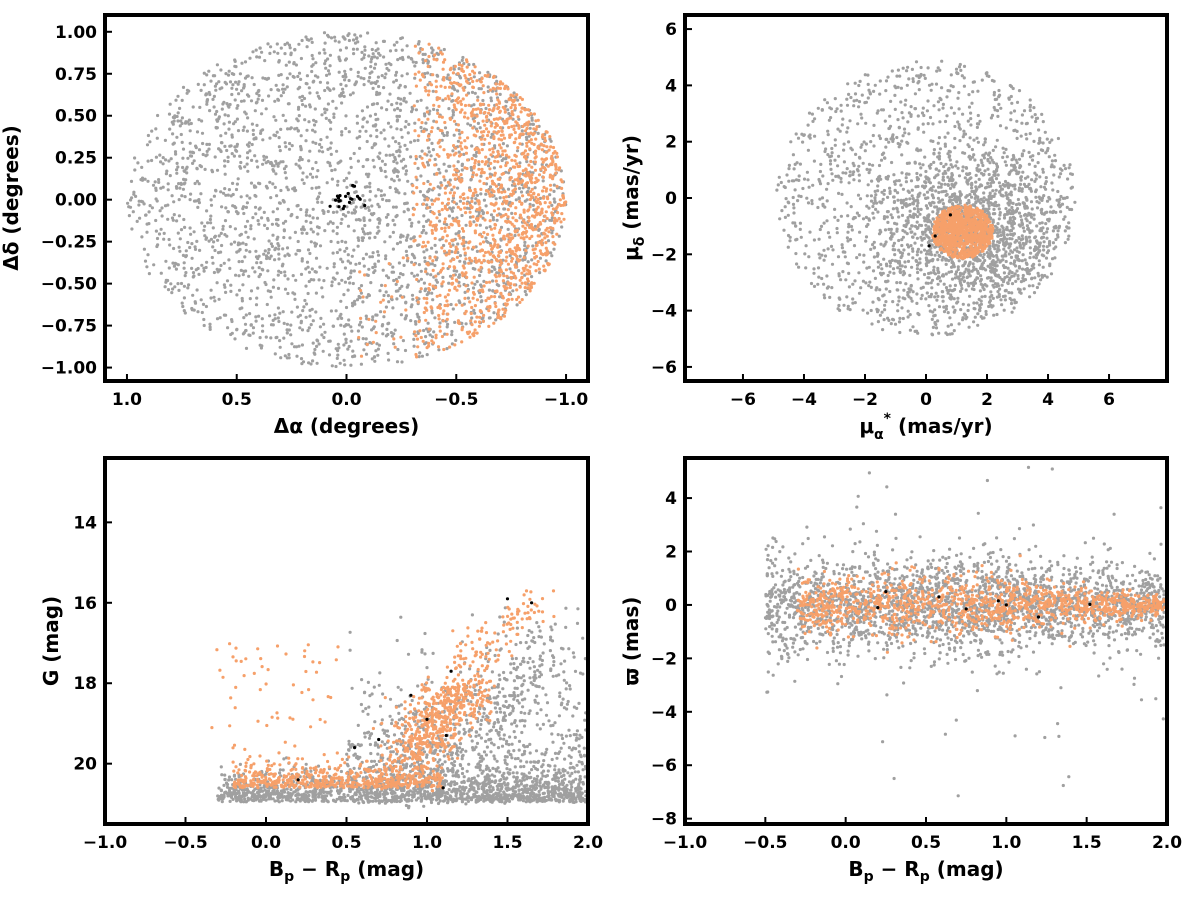 The height and width of the screenshot is (900, 1200). What do you see at coordinates (346, 400) in the screenshot?
I see `x-tick-label: 0.0` at bounding box center [346, 400].